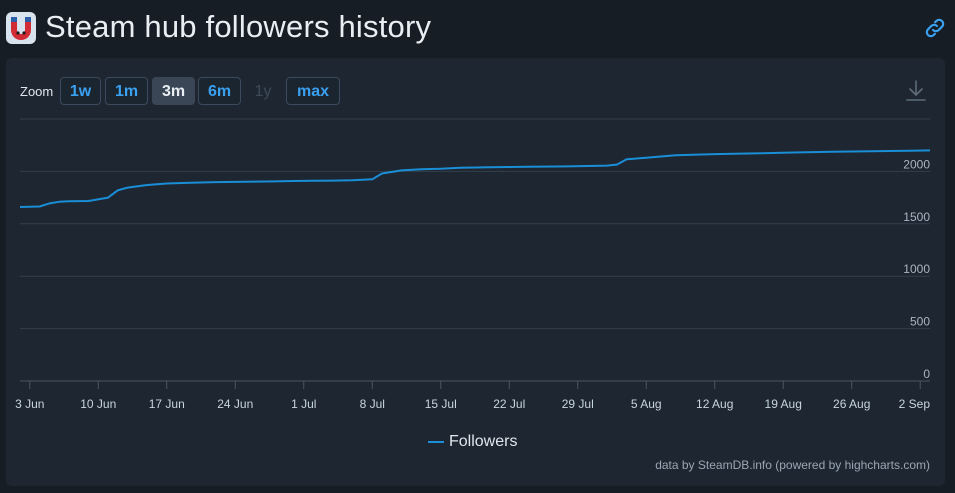 The width and height of the screenshot is (955, 493). Describe the element at coordinates (916, 269) in the screenshot. I see `y-tick-label: 1000` at that location.